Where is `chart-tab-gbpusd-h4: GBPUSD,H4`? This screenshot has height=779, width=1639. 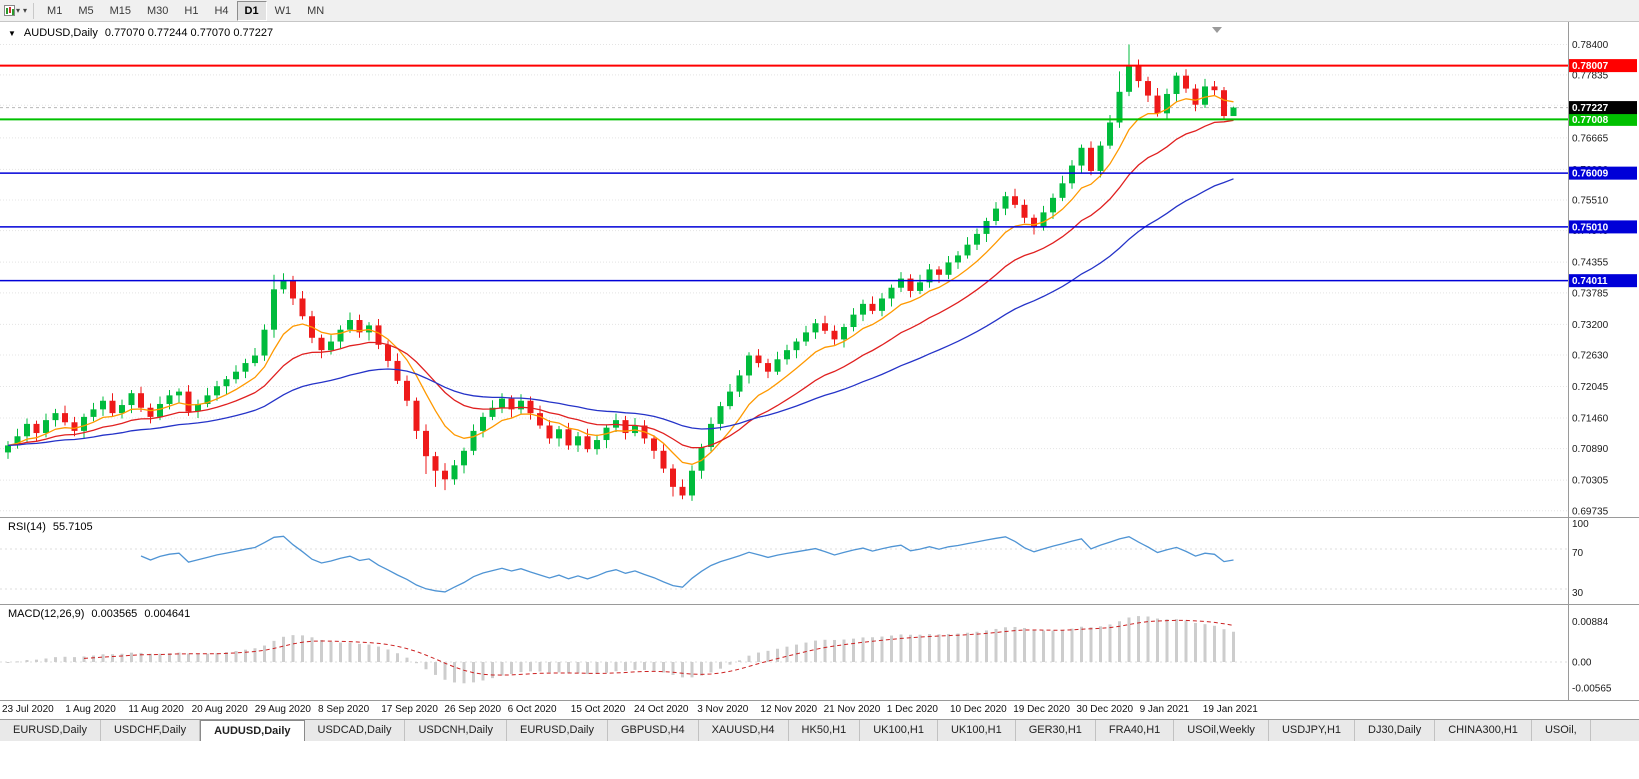
chart-tab-gbpusd-h4: GBPUSD,H4 is located at coordinates (653, 730).